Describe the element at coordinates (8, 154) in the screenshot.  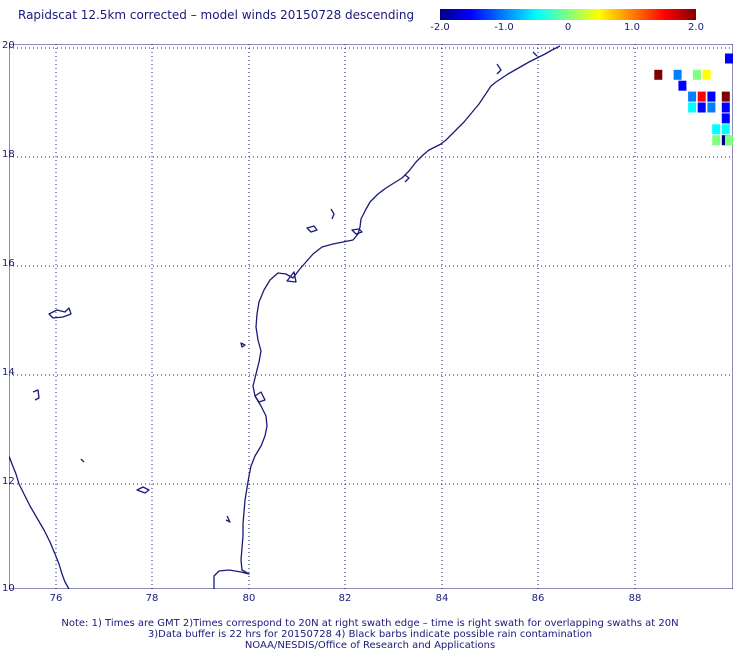
I see `lat-label: 18` at that location.